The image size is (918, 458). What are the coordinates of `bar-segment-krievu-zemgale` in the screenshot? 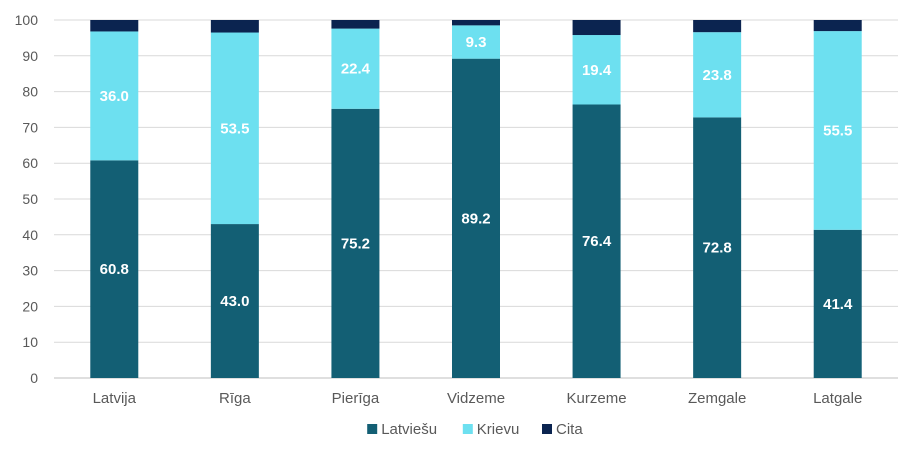 It's located at (717, 75).